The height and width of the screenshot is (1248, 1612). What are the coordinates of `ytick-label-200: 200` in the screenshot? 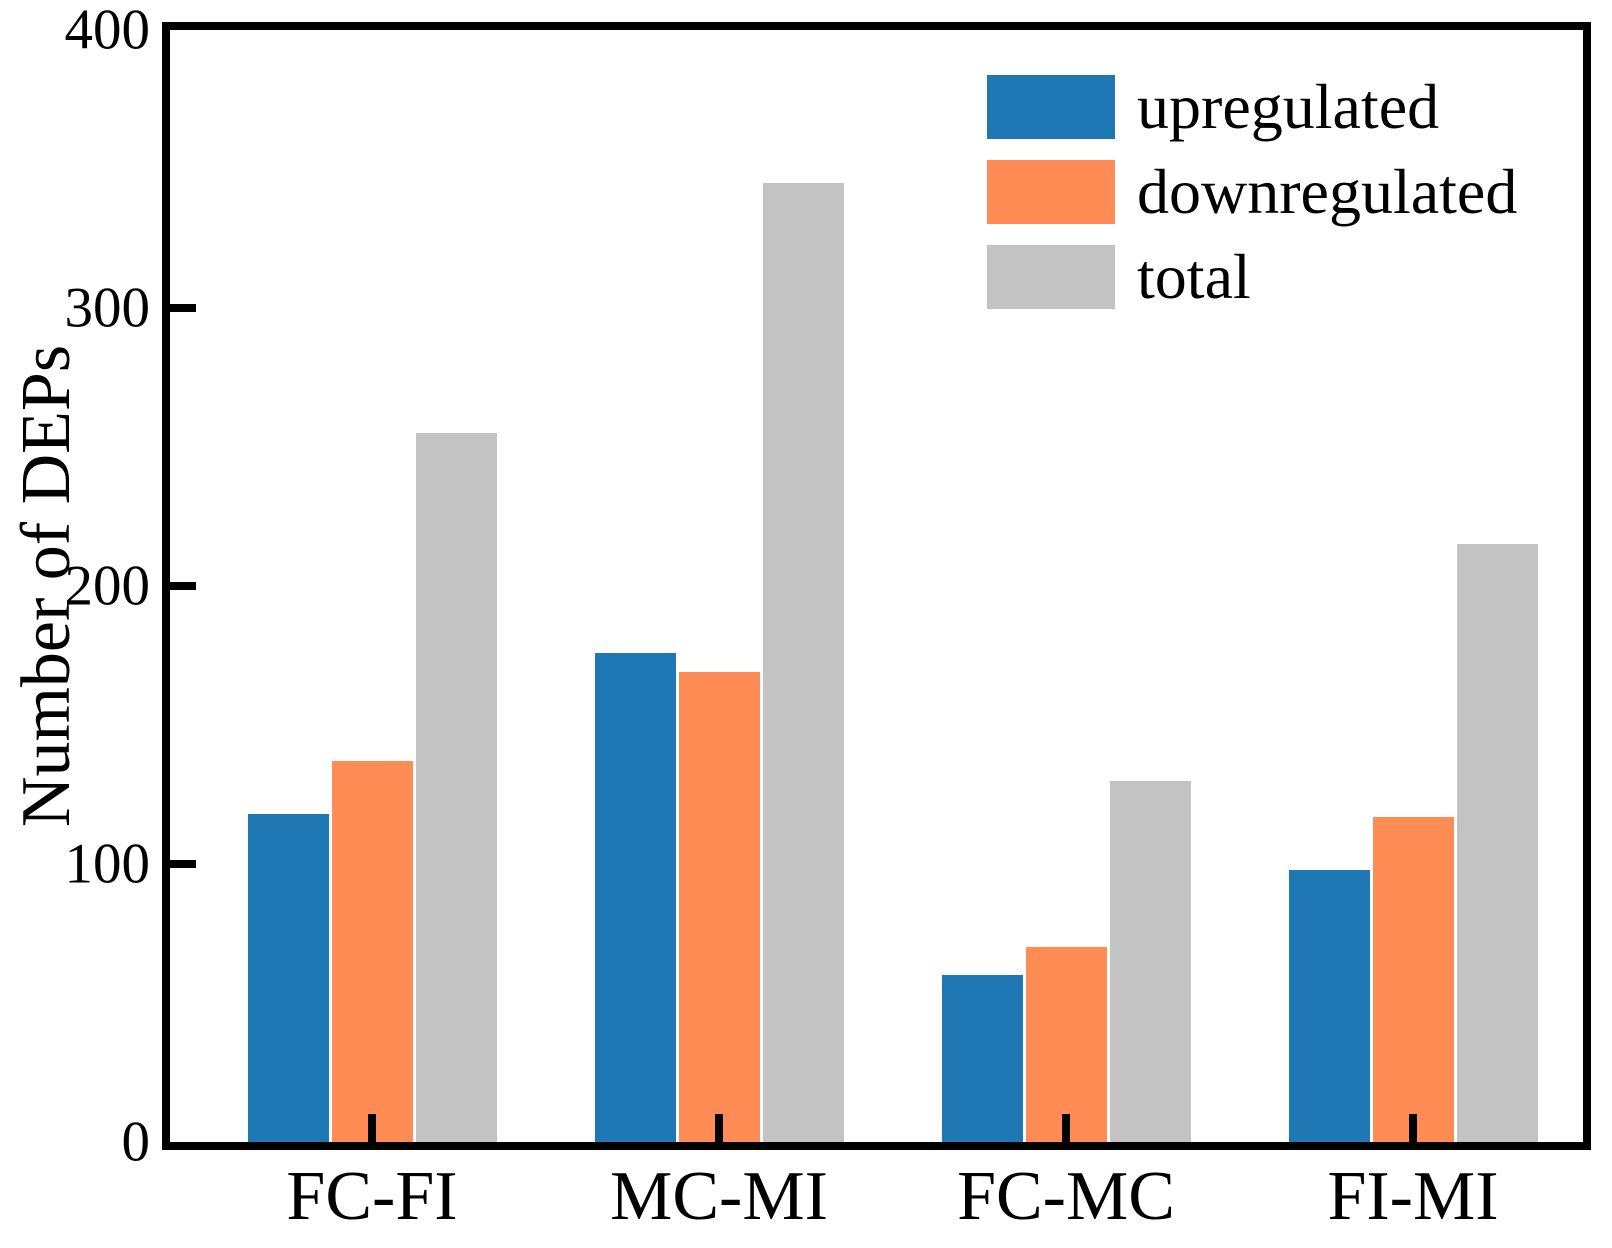 It's located at (107, 586).